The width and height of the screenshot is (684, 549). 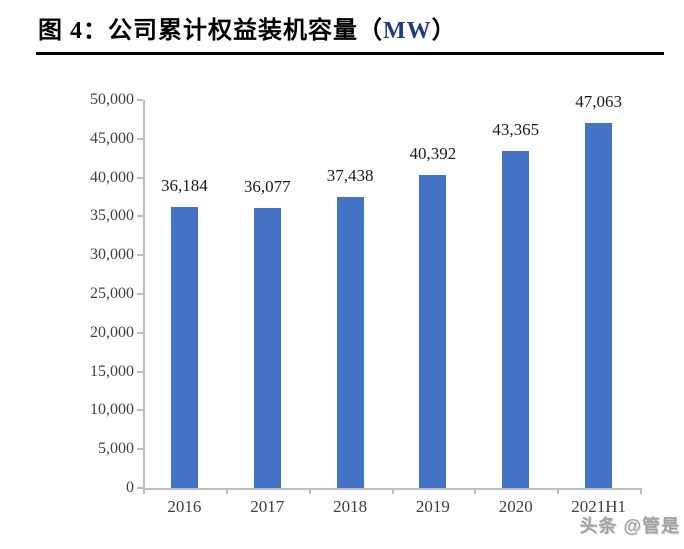 I want to click on bar-value-label: 47,063, so click(x=598, y=101).